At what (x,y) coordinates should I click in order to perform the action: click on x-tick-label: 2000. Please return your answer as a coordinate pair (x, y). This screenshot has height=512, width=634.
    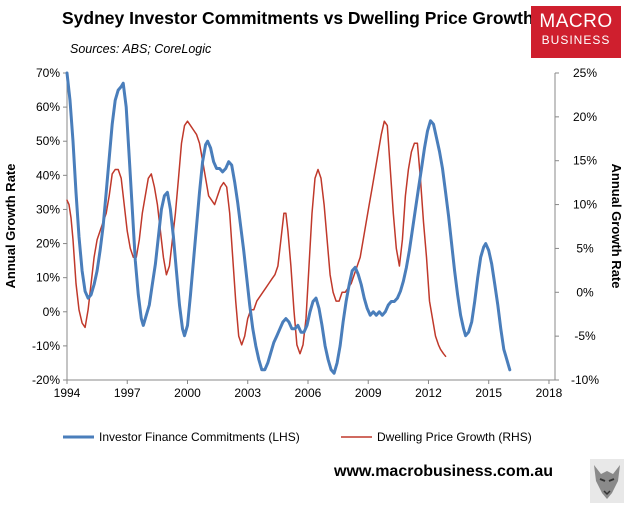
    Looking at the image, I should click on (187, 393).